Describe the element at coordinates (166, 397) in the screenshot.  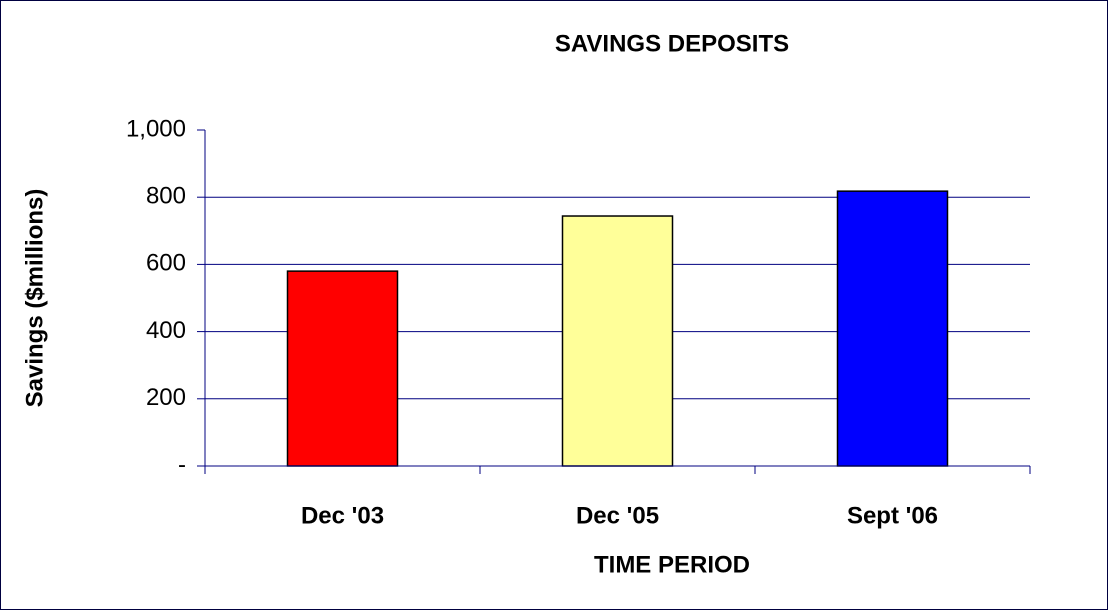
I see `y-tick-label: 200` at that location.